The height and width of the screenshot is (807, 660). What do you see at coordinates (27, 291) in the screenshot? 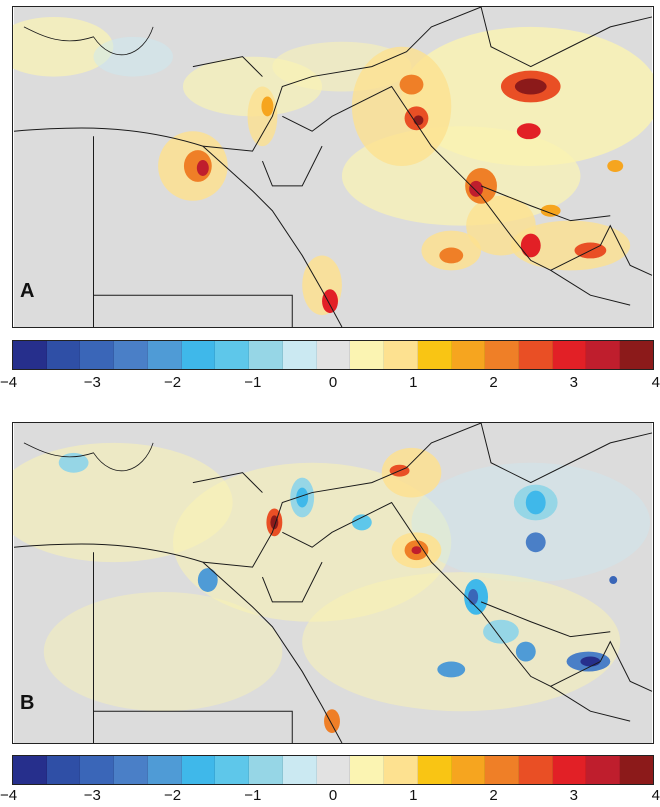
I see `panel-label-a: A` at bounding box center [27, 291].